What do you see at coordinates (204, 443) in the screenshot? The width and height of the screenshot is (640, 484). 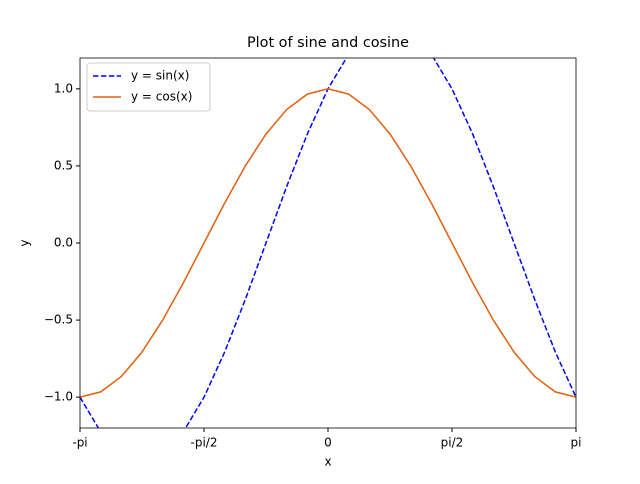 I see `x-tick-label: -pi/2` at bounding box center [204, 443].